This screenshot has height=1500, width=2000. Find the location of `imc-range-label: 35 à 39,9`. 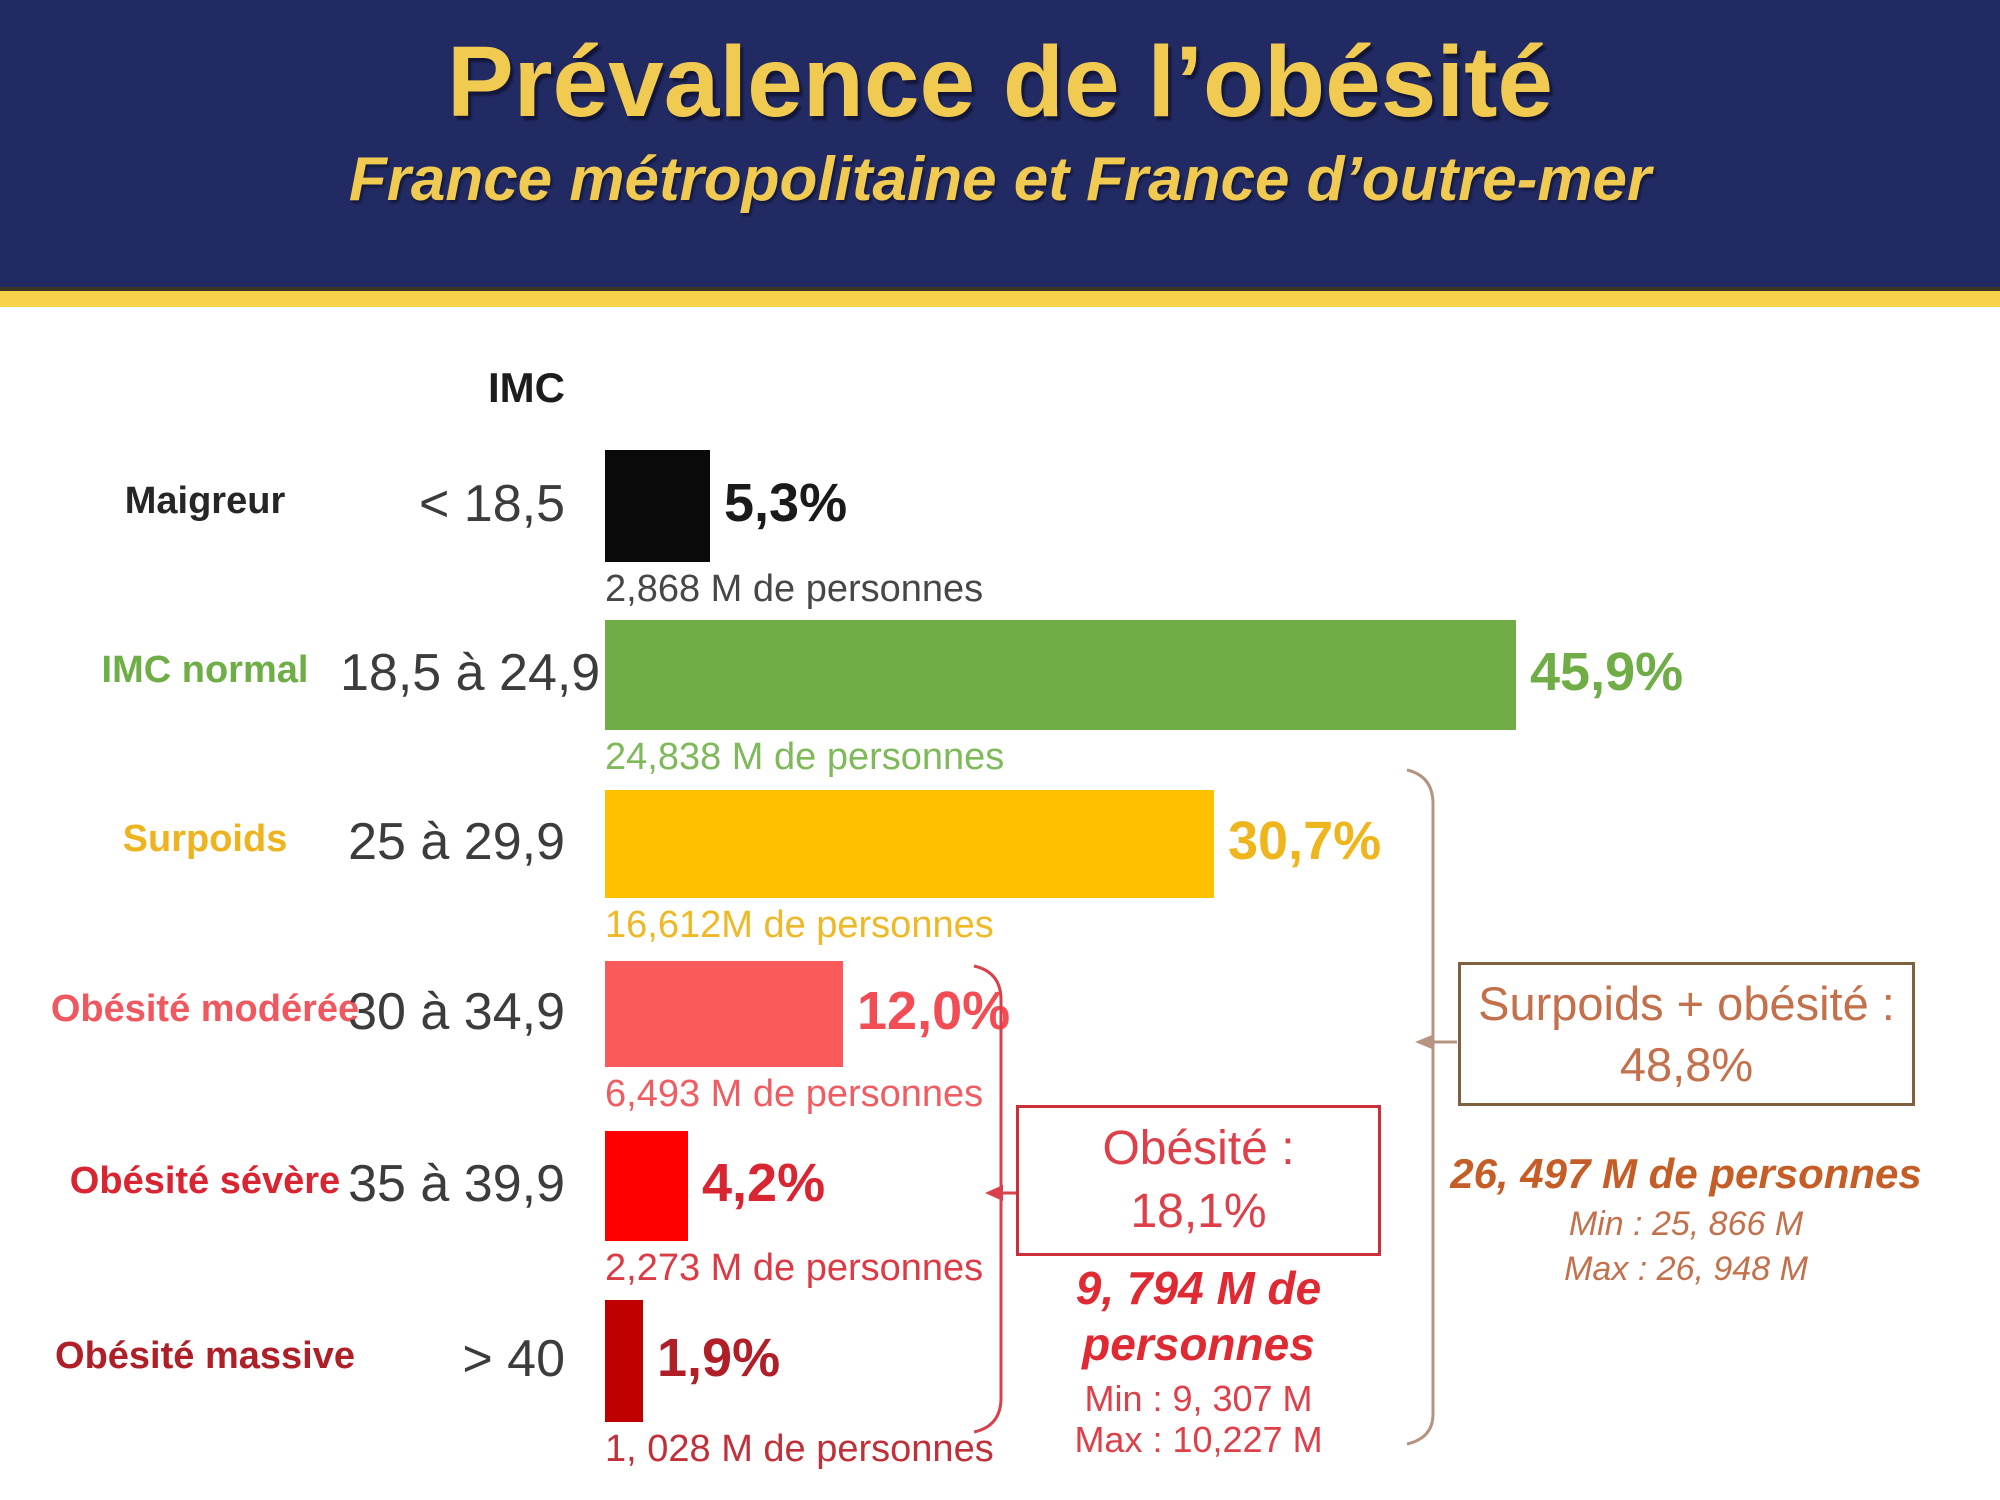

imc-range-label: 35 à 39,9 is located at coordinates (456, 1184).